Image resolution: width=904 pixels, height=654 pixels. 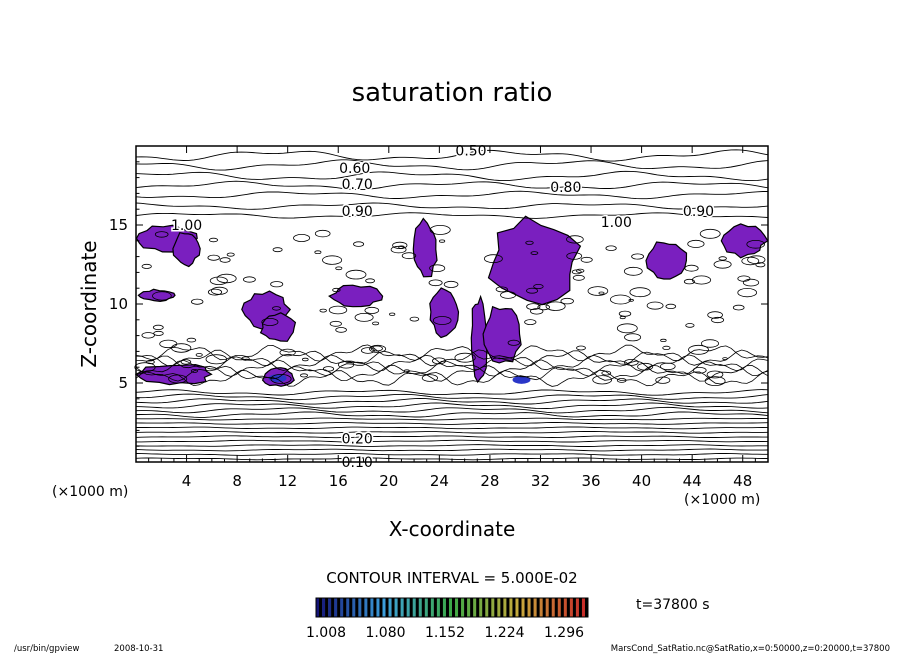 I want to click on chart-title: saturation ratio, so click(x=452, y=93).